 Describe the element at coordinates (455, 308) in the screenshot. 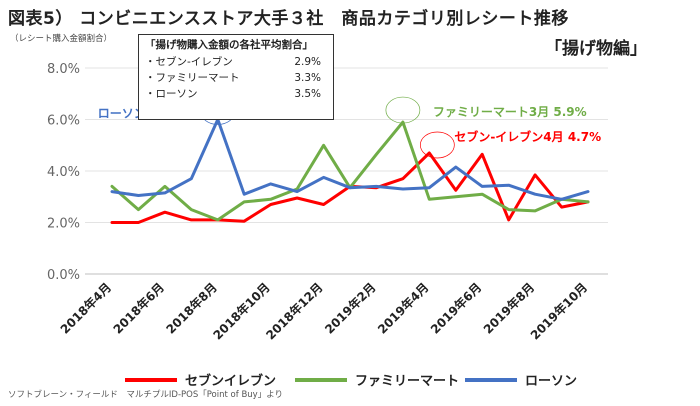

I see `x-tick-label: 2019年6月` at that location.